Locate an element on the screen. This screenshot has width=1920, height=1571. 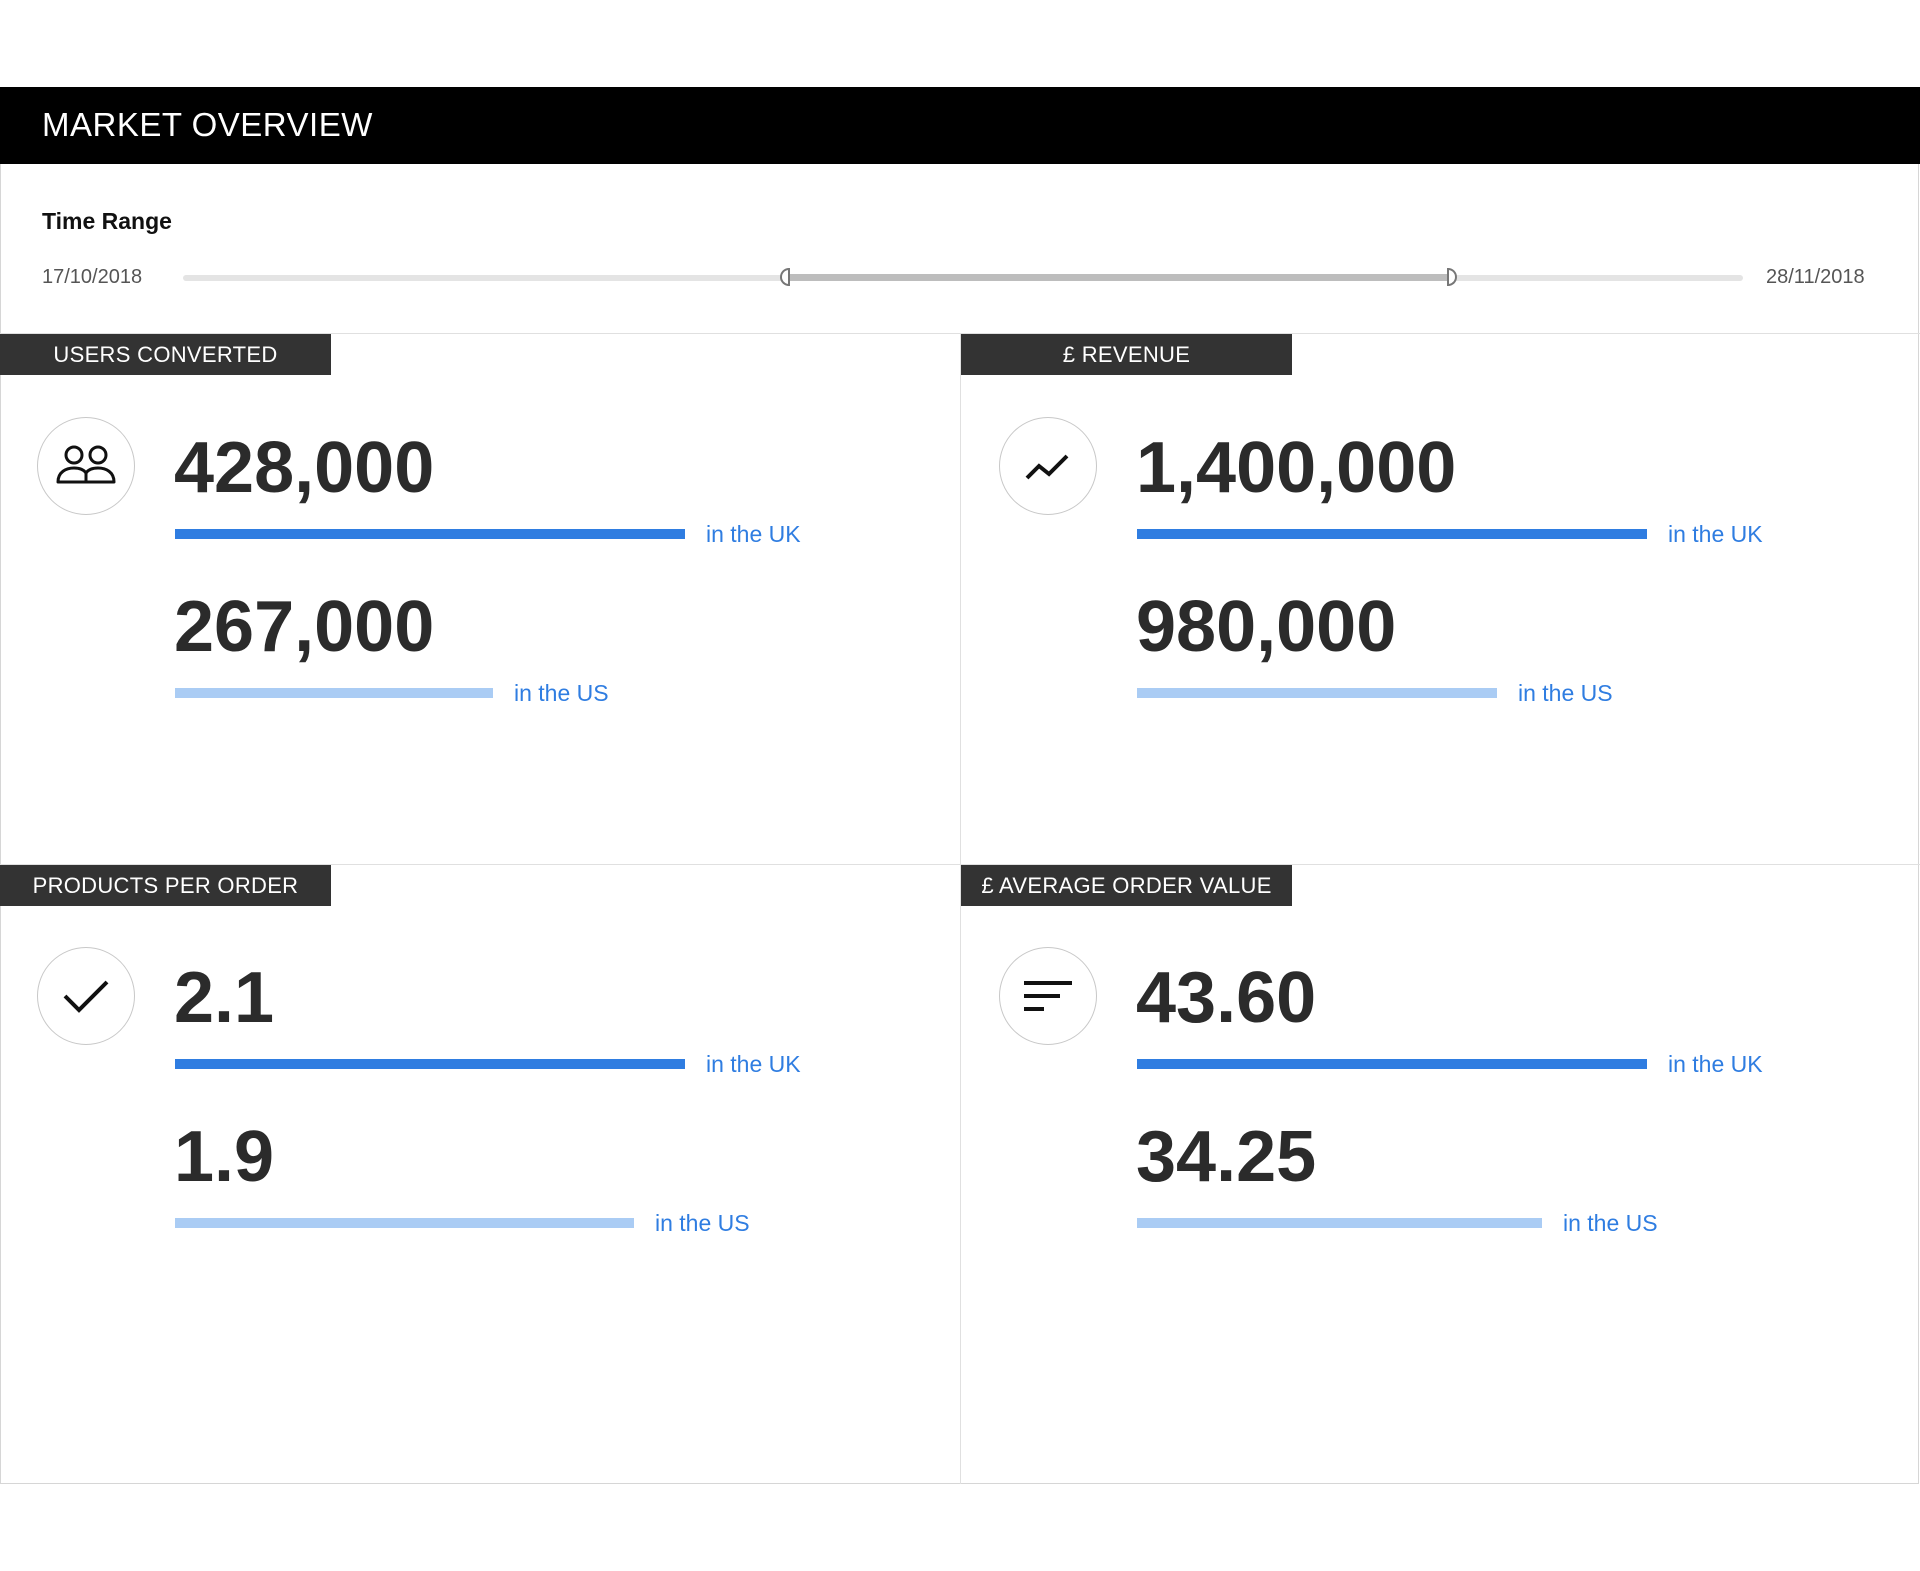
us-value: 267,000 is located at coordinates (304, 627).